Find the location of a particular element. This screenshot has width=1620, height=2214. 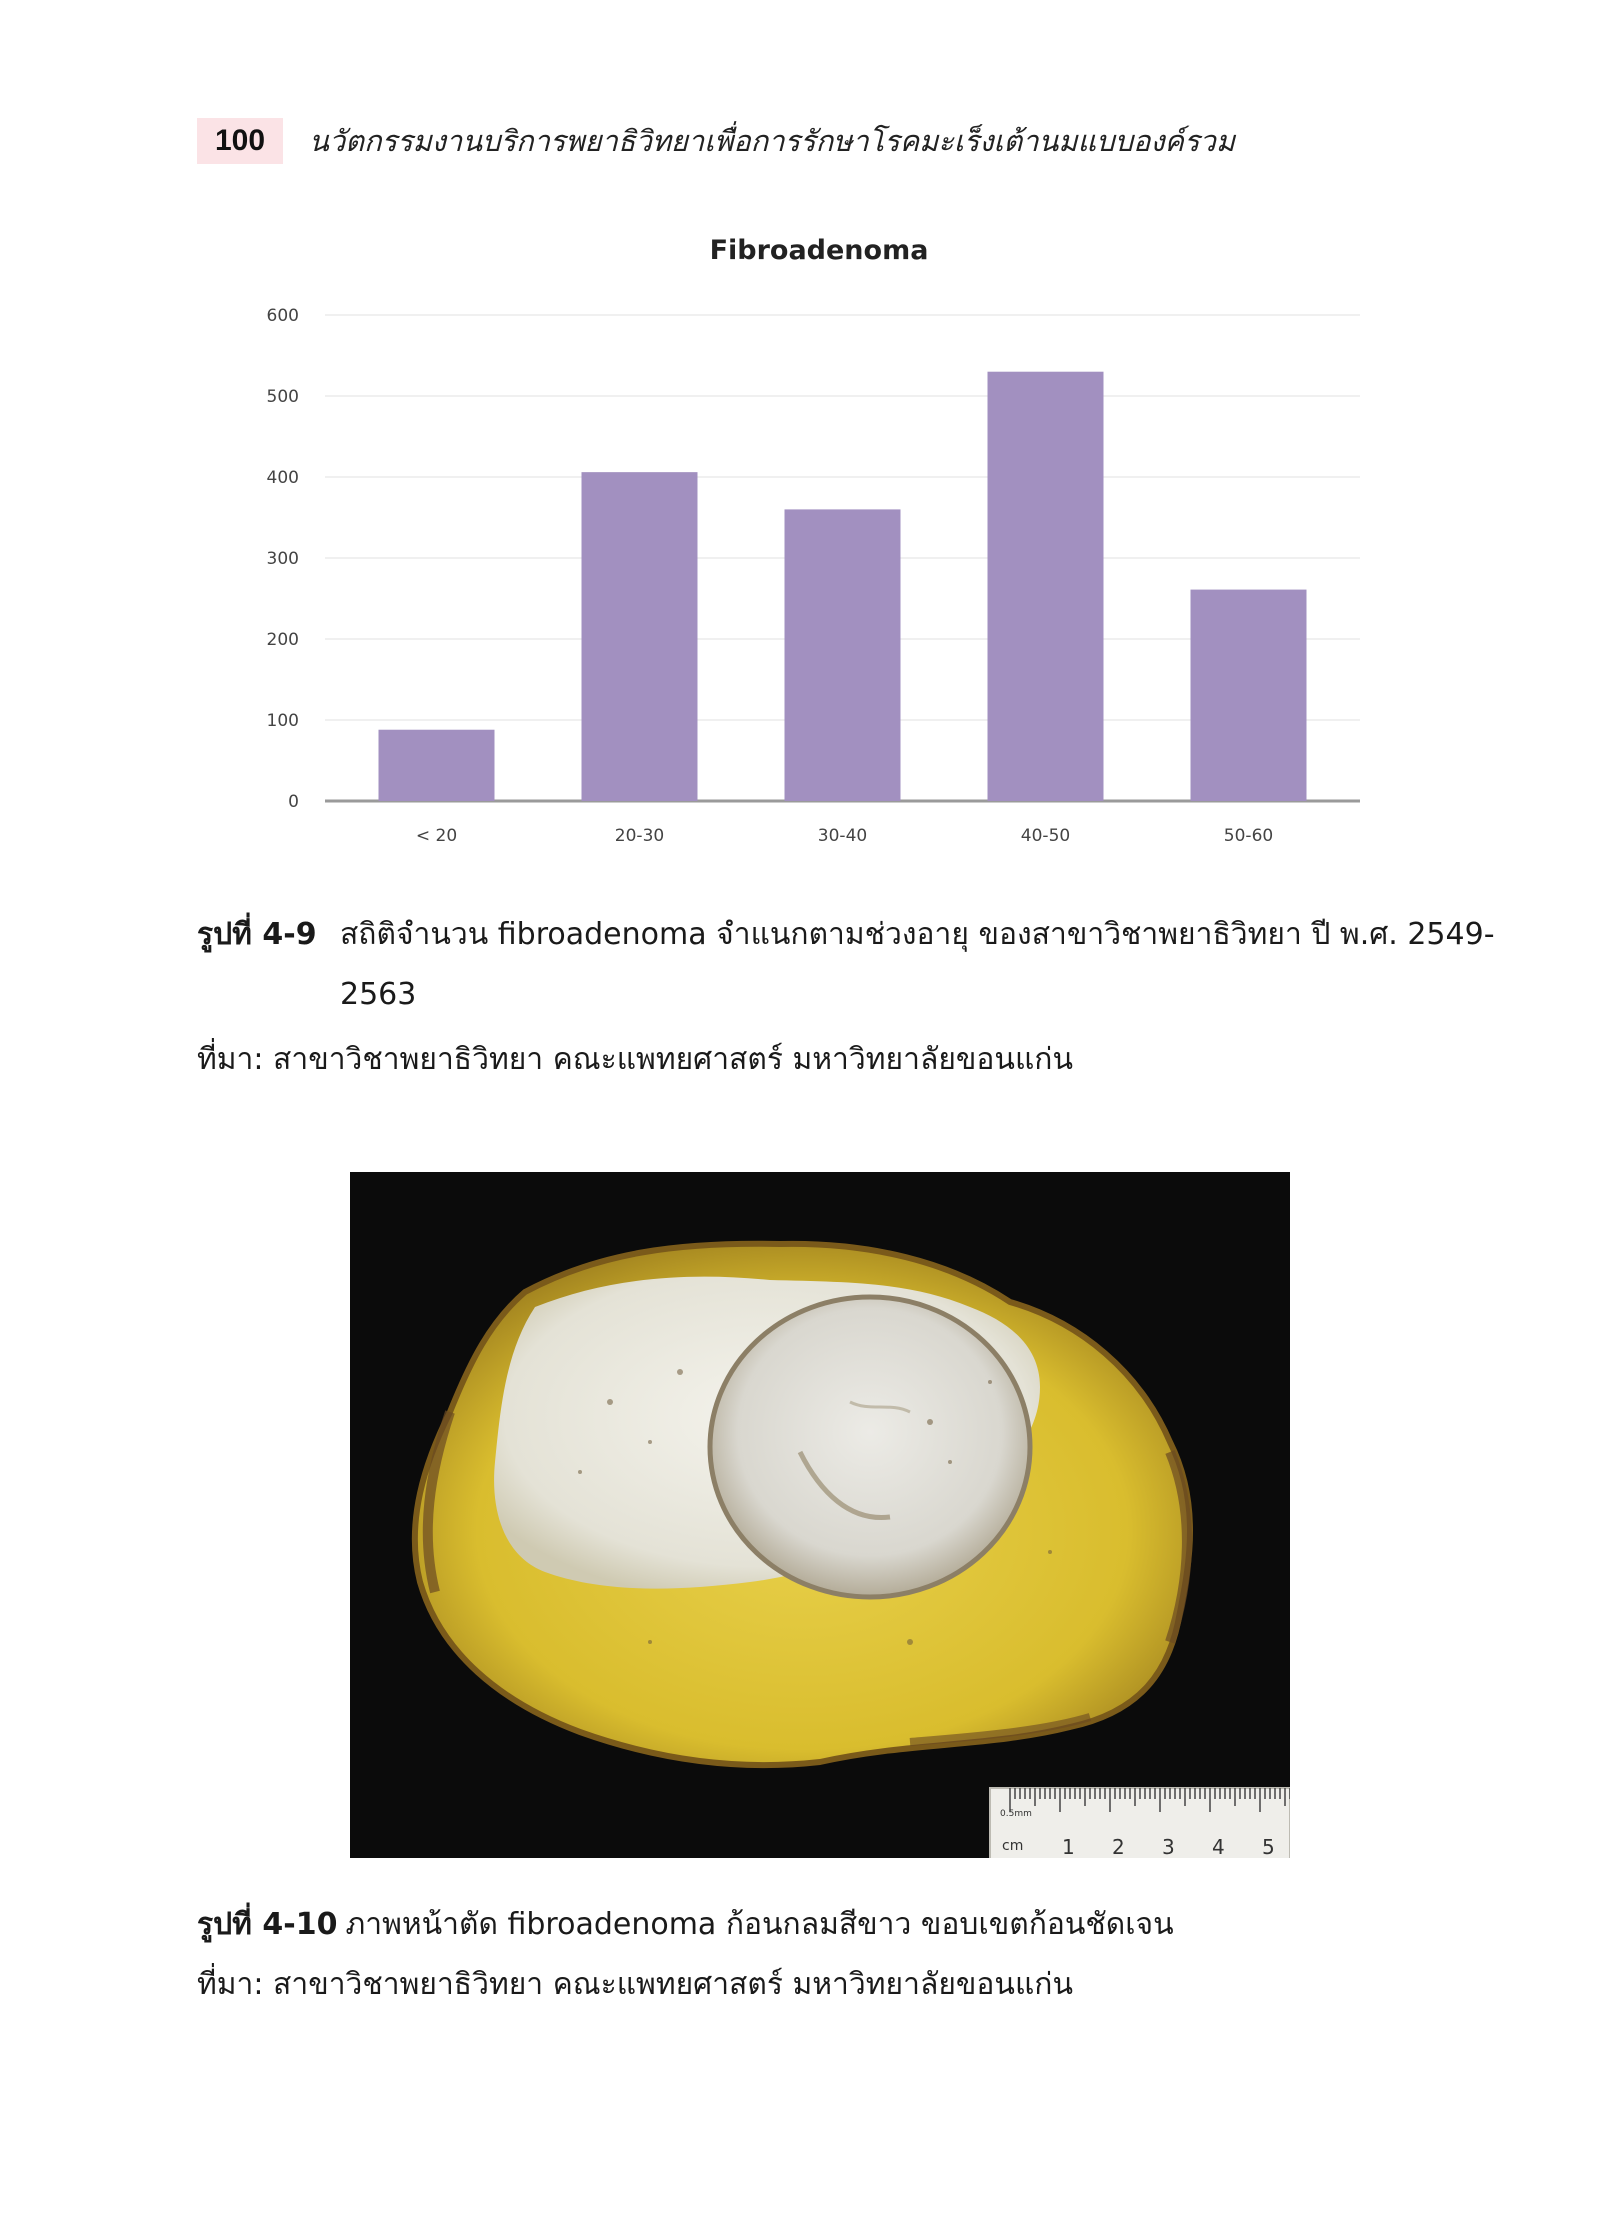

chart-title: Fibroadenoma is located at coordinates (819, 250).